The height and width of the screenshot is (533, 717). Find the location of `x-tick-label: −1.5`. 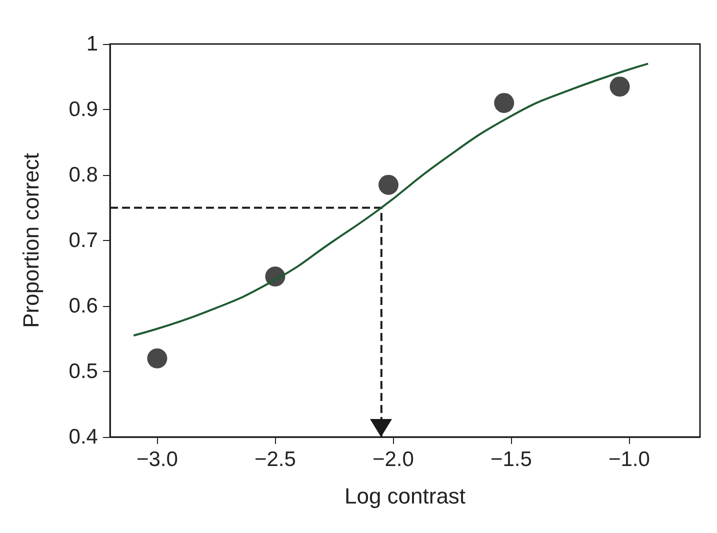

x-tick-label: −1.5 is located at coordinates (511, 459).